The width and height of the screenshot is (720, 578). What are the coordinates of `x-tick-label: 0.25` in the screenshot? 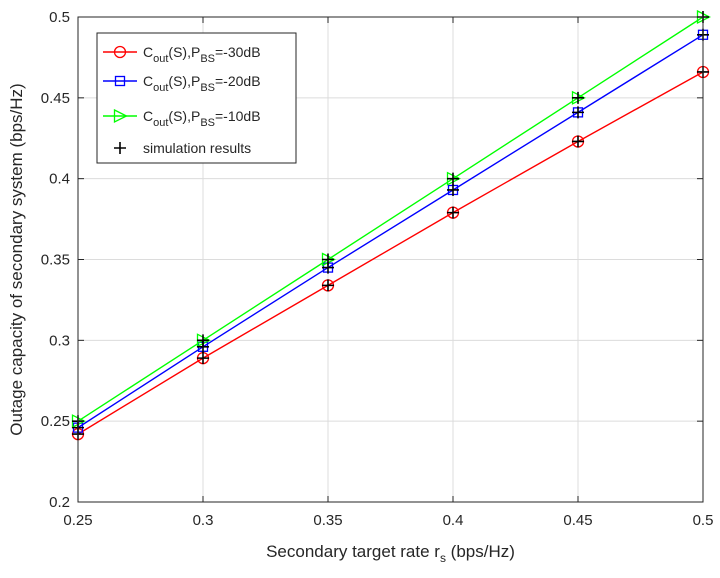 It's located at (77, 520).